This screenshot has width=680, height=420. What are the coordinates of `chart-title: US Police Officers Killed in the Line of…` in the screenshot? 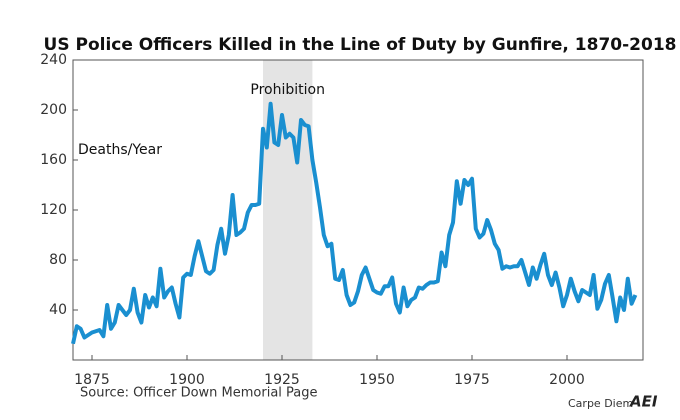 It's located at (360, 45).